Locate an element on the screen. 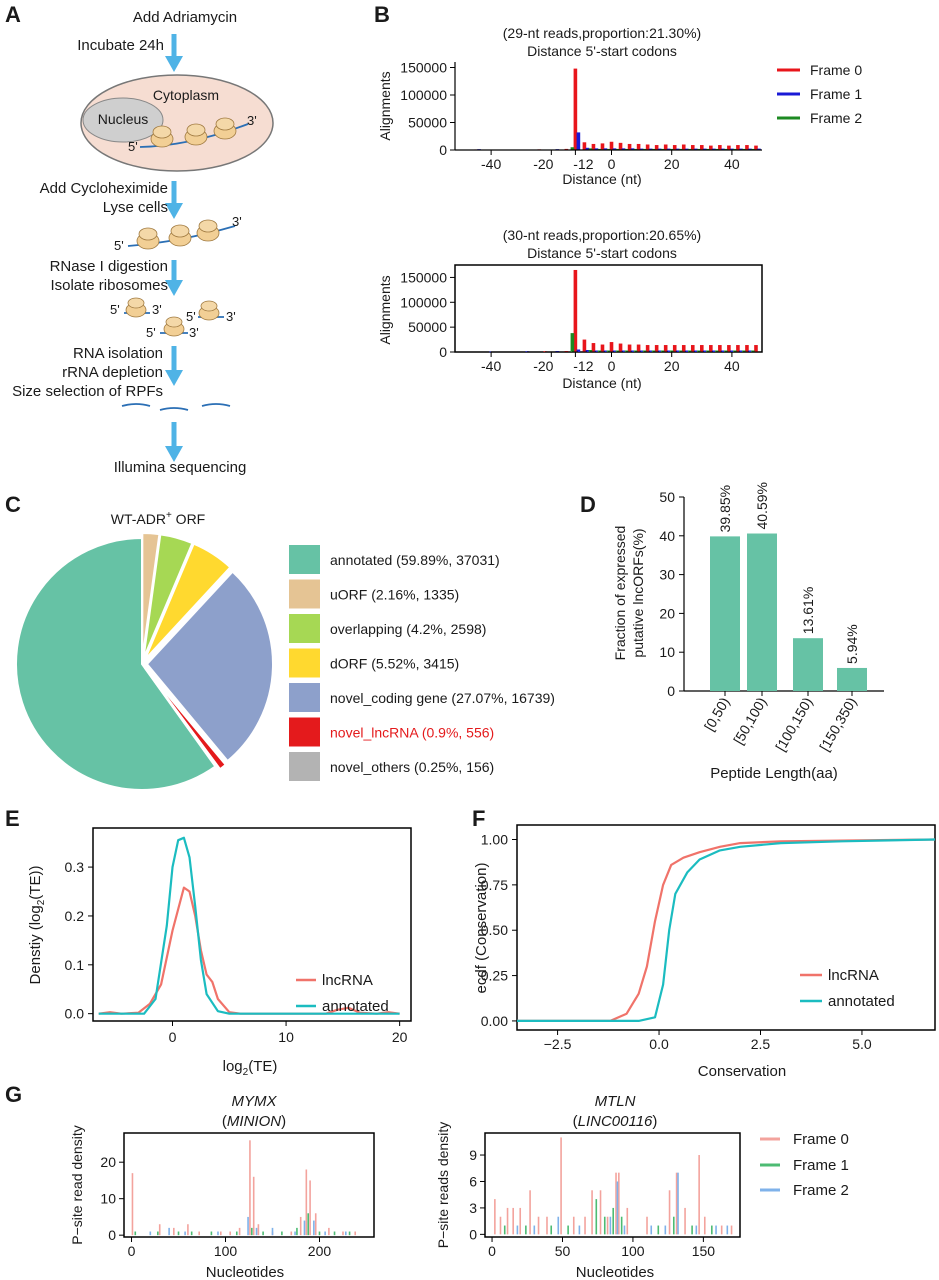  three-prime-label: 3' is located at coordinates (252, 120).